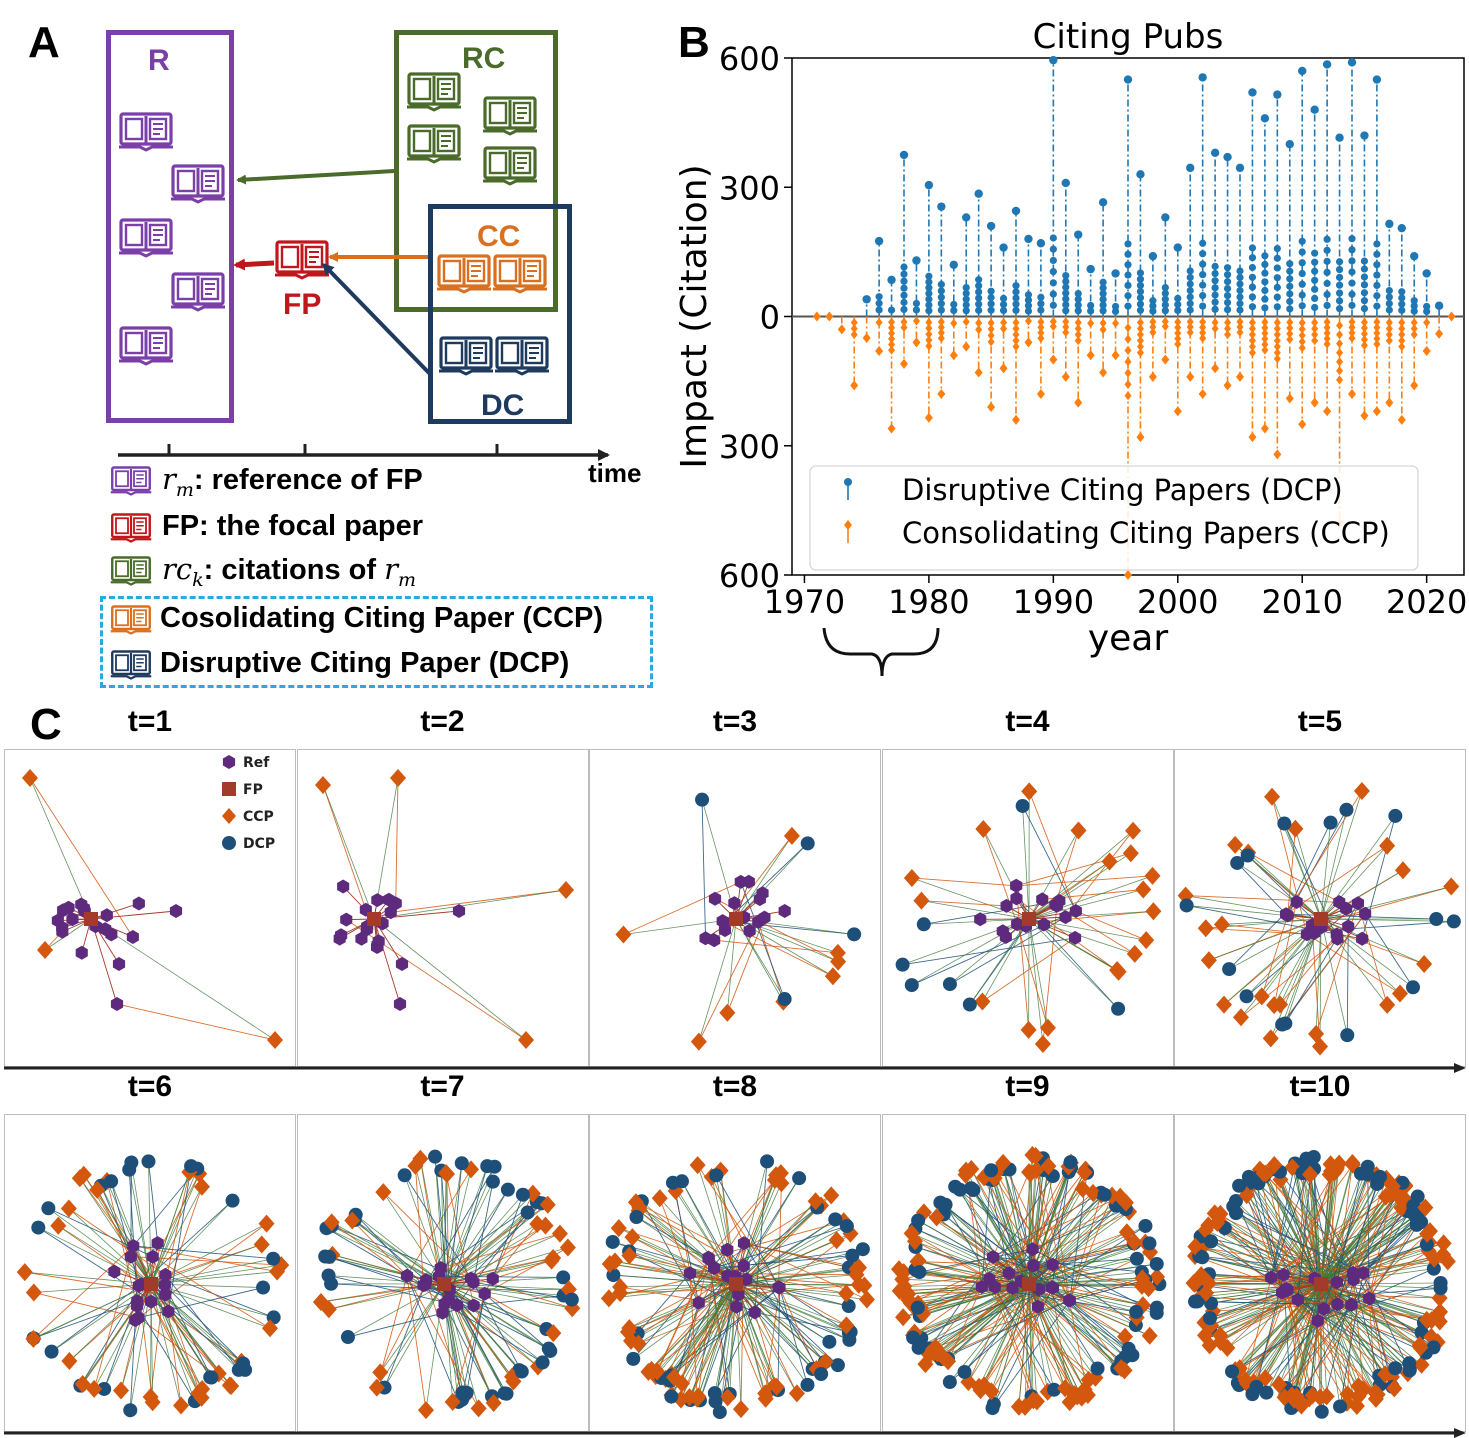 Image resolution: width=1469 pixels, height=1438 pixels. What do you see at coordinates (444, 909) in the screenshot?
I see `network-graph` at bounding box center [444, 909].